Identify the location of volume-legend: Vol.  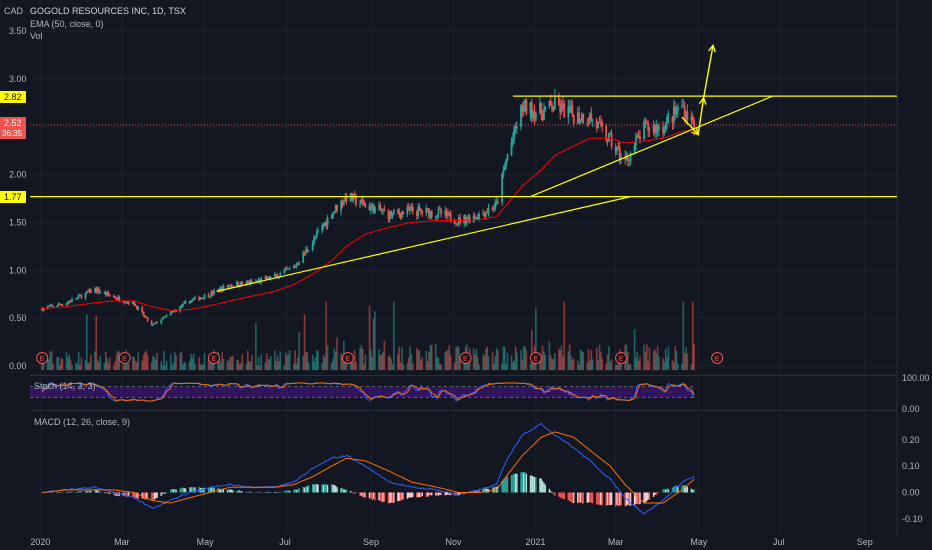
(36, 36).